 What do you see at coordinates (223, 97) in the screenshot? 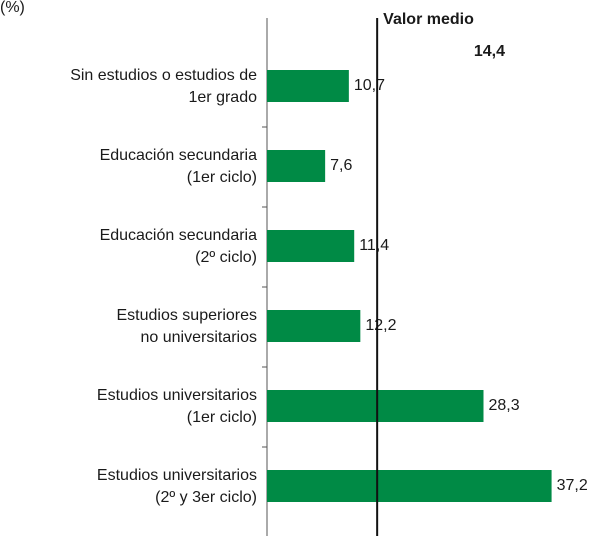
I see `category-label: 1er grado` at bounding box center [223, 97].